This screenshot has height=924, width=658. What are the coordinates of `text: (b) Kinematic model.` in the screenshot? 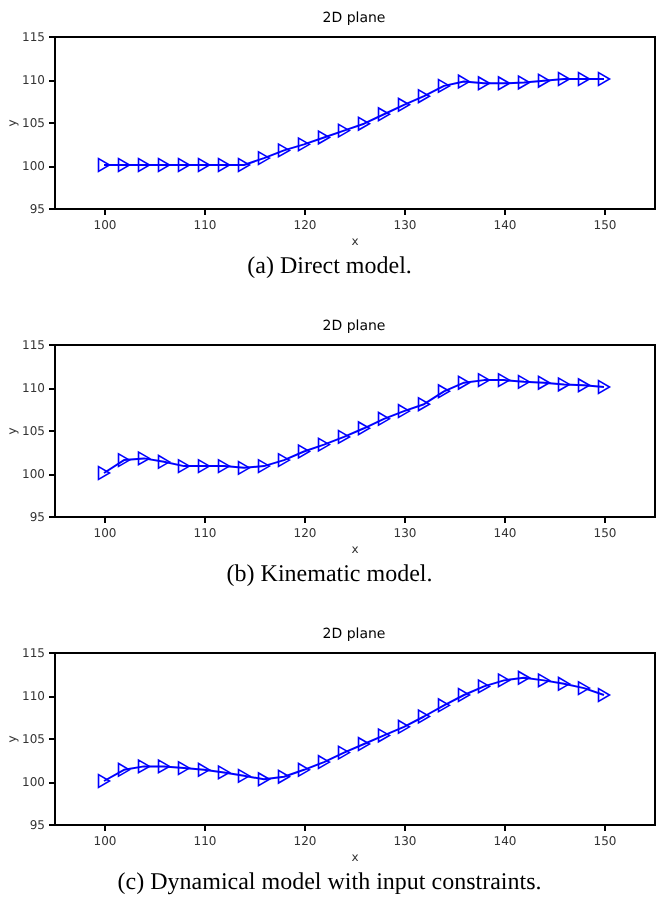 It's located at (329, 573).